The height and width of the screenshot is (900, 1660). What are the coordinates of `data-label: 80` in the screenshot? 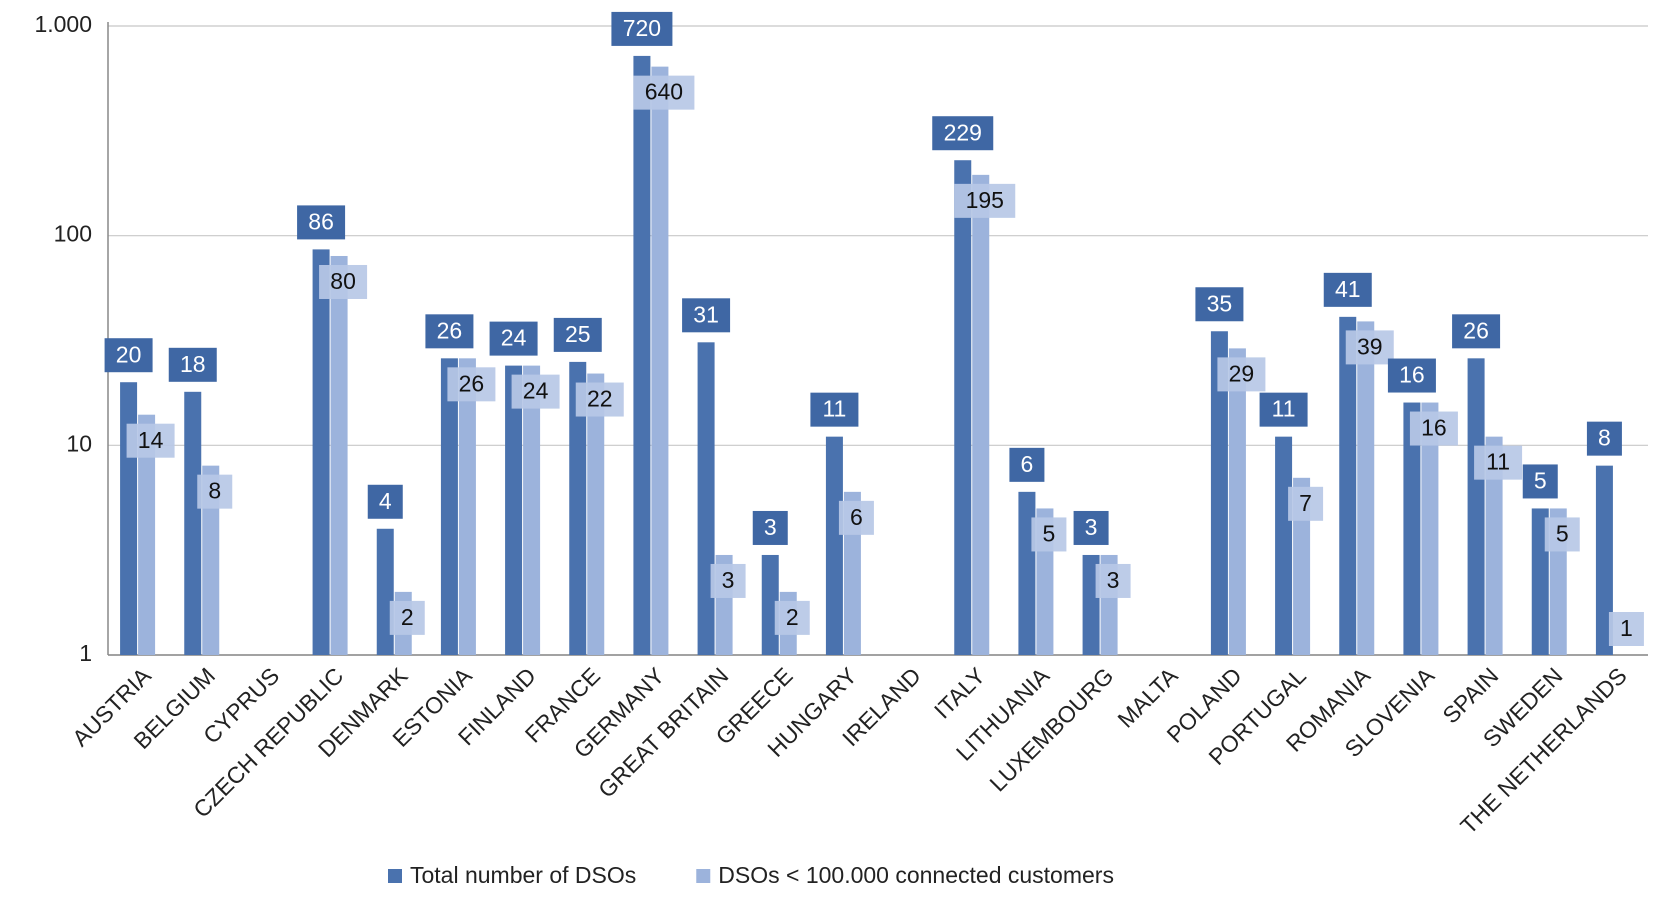 It's located at (343, 281).